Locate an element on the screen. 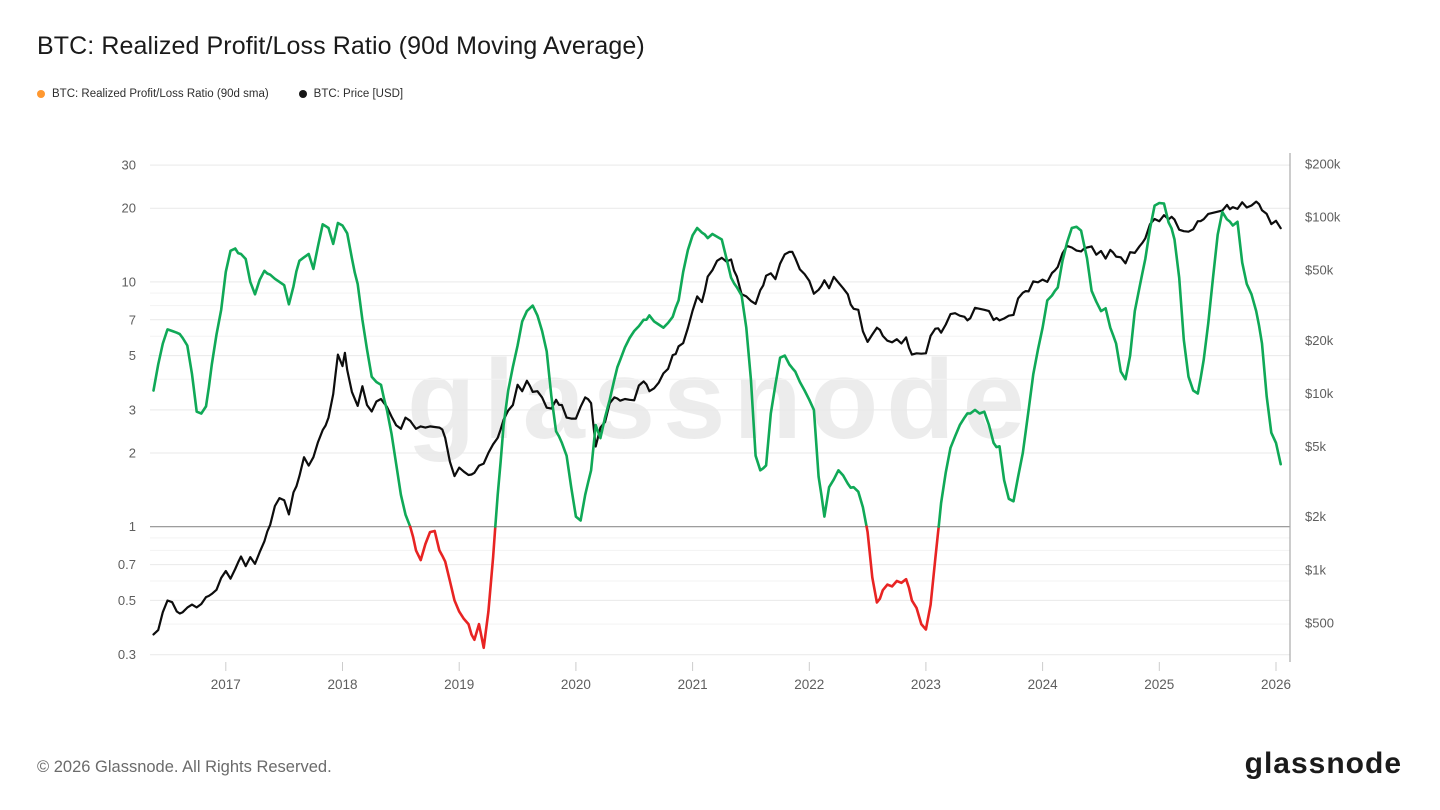 The width and height of the screenshot is (1440, 810). x-tick-label: 2018 is located at coordinates (342, 684).